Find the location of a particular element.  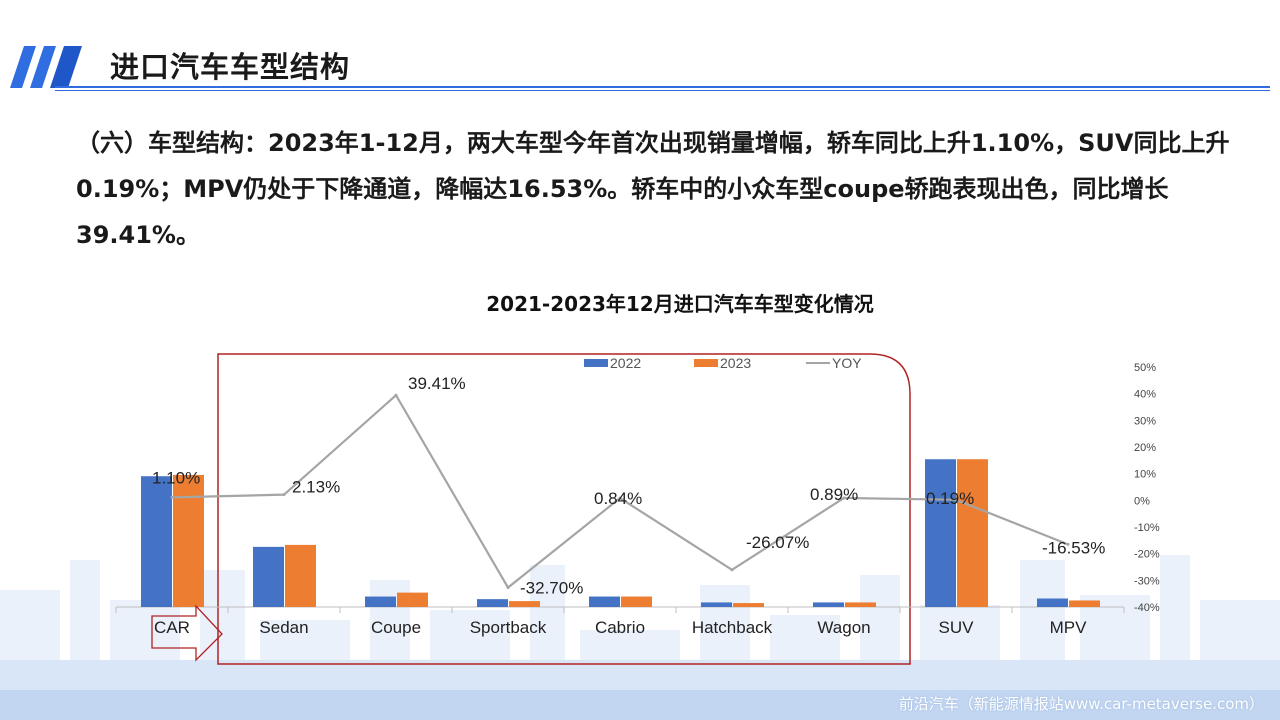

right-axis-tick-label: -10% is located at coordinates (1147, 528).